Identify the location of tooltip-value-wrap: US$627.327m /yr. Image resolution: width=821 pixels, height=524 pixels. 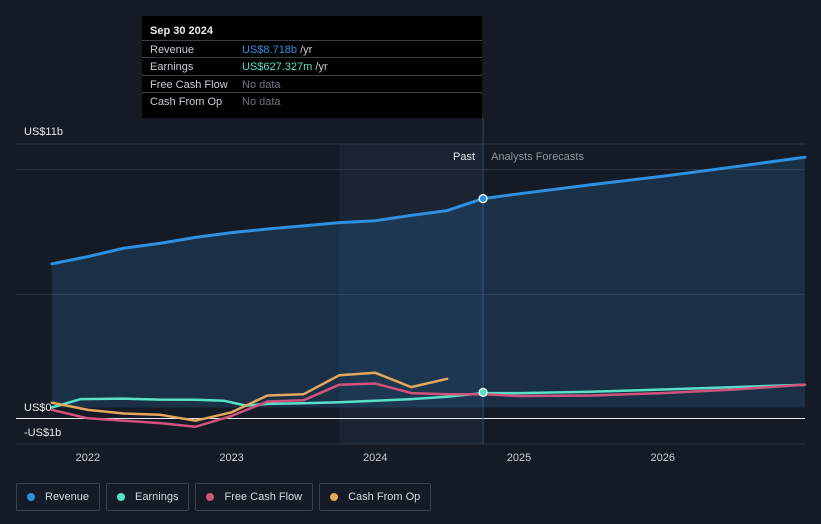
(285, 67).